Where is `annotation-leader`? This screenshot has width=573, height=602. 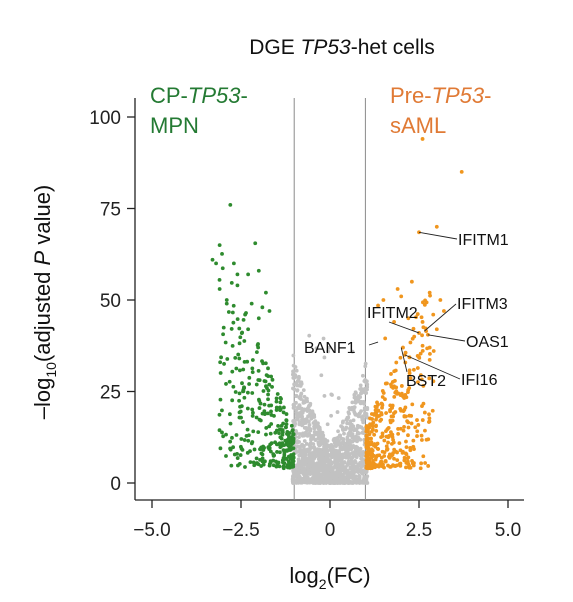
annotation-leader is located at coordinates (438, 235).